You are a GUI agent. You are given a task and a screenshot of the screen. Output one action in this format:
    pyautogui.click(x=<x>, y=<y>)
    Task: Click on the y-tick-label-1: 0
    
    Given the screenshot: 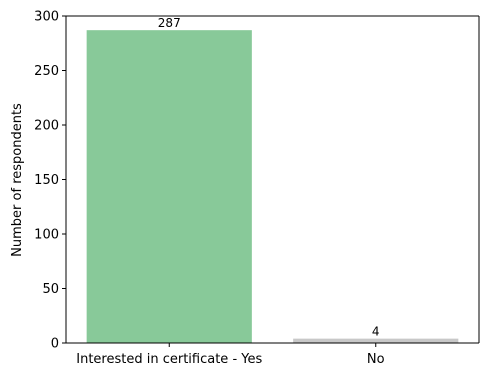 What is the action you would take?
    pyautogui.click(x=55, y=344)
    